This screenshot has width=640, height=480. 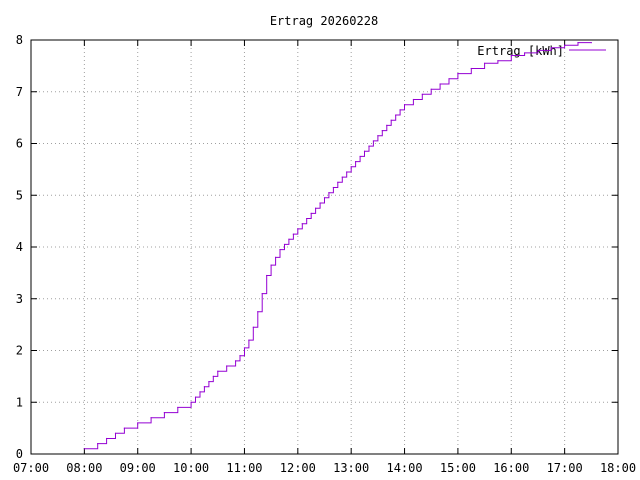 I want to click on y-tick-label: 7, so click(x=19, y=92).